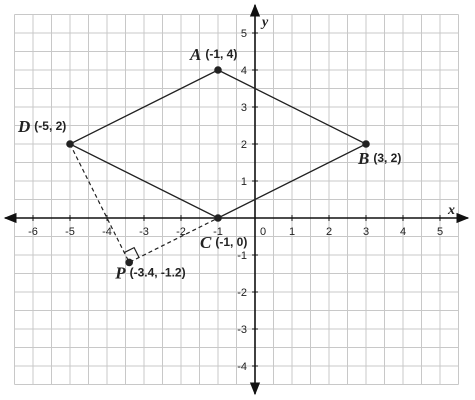  Describe the element at coordinates (366, 232) in the screenshot. I see `x-tick-label: 3` at that location.